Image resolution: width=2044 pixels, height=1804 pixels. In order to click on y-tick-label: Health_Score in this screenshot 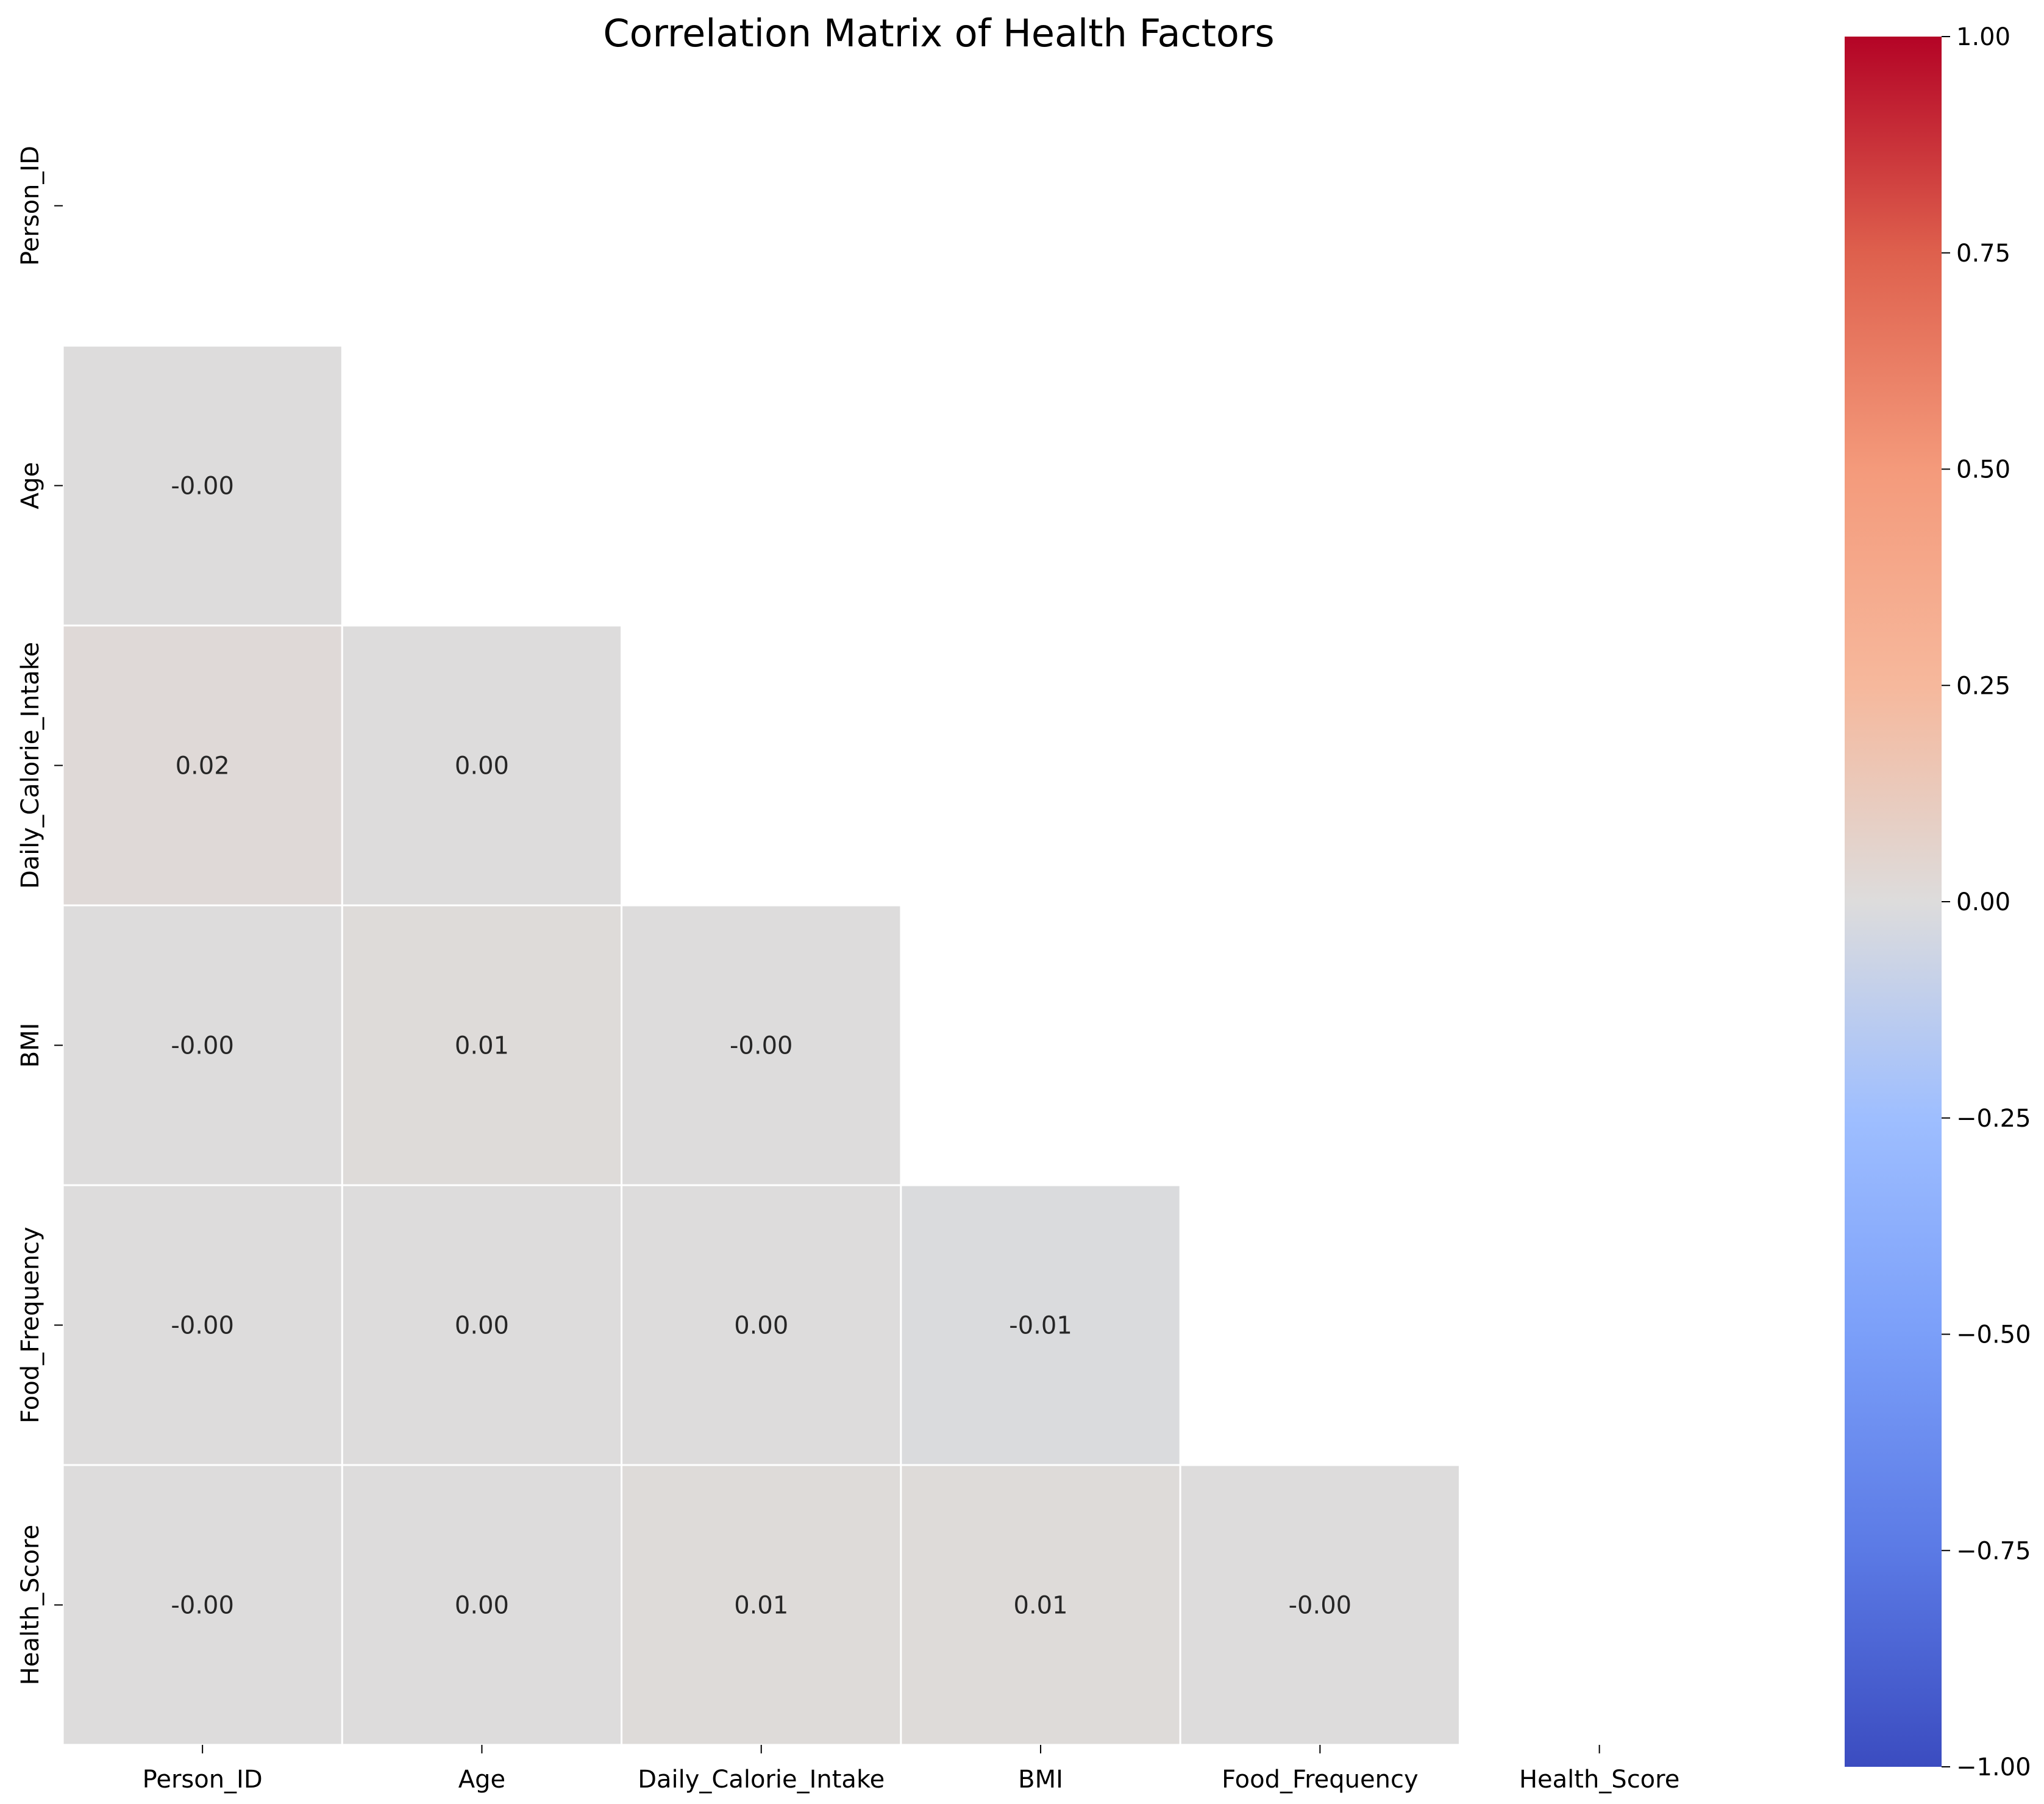, I will do `click(31, 1605)`.